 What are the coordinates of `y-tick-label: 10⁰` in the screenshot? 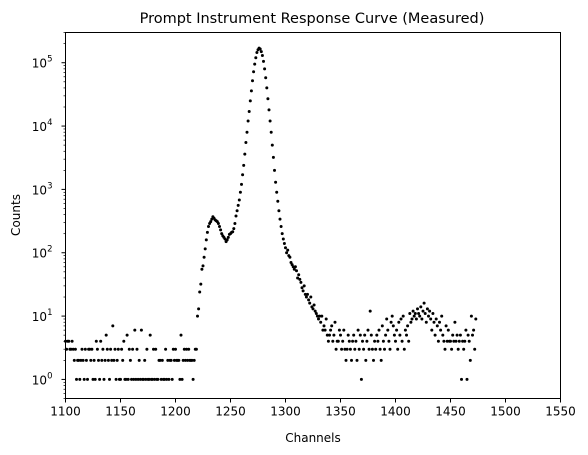 It's located at (42, 379).